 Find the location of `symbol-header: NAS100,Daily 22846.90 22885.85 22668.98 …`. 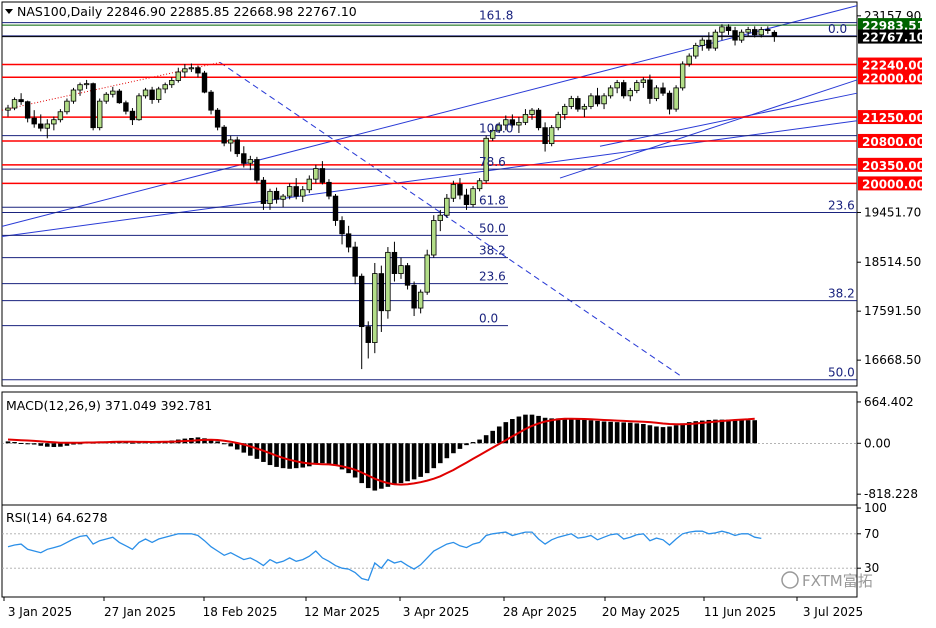

symbol-header: NAS100,Daily 22846.90 22885.85 22668.98 … is located at coordinates (187, 11).